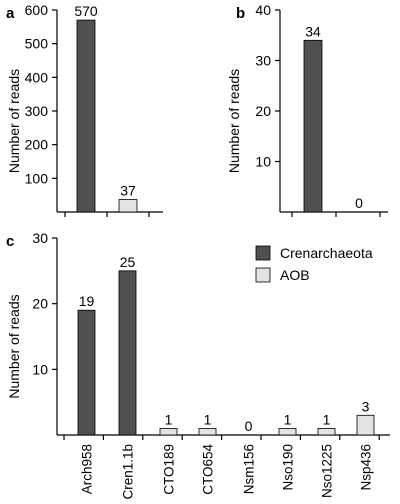 Image resolution: width=400 pixels, height=504 pixels. What do you see at coordinates (87, 469) in the screenshot?
I see `panel-c-category-label: Arch958` at bounding box center [87, 469].